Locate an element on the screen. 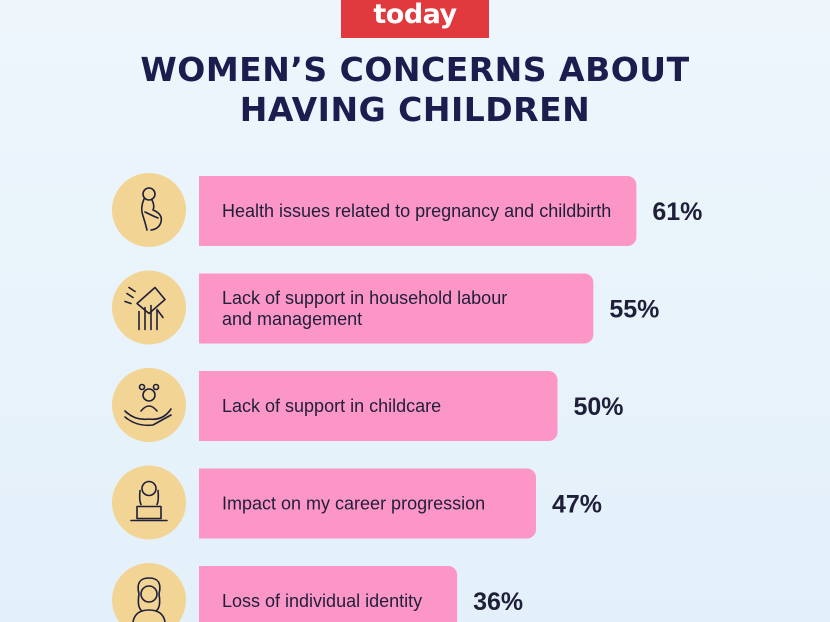 This screenshot has width=830, height=622. chart-title: WOMEN’S CONCERNS ABOUT HAVING CHILDREN is located at coordinates (415, 90).